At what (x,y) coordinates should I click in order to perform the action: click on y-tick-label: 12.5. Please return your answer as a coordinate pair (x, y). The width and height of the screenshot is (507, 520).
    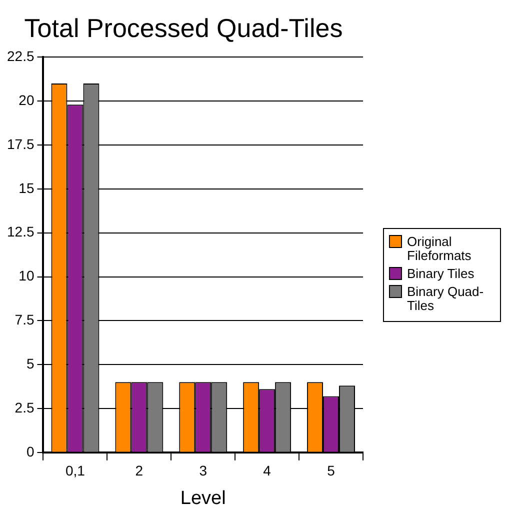
    Looking at the image, I should click on (20, 232).